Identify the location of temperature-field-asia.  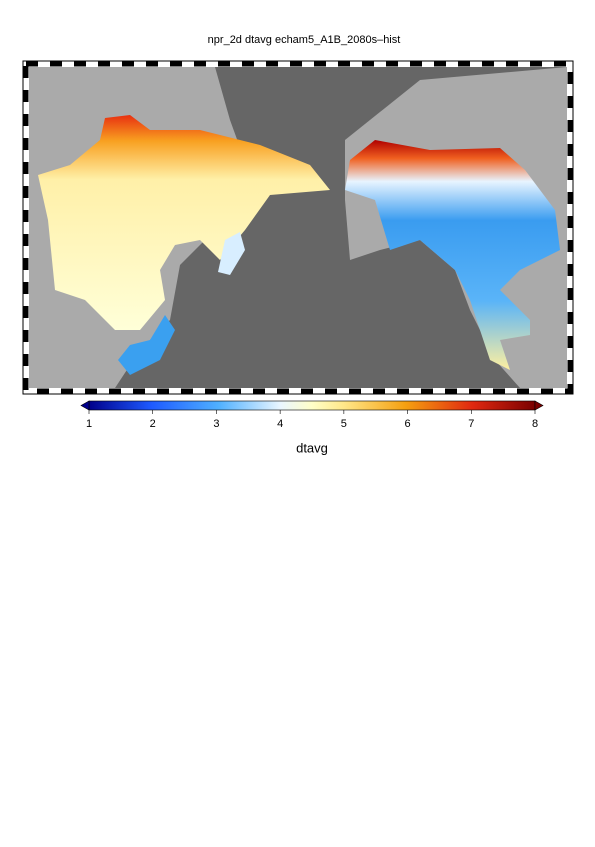
(184, 222).